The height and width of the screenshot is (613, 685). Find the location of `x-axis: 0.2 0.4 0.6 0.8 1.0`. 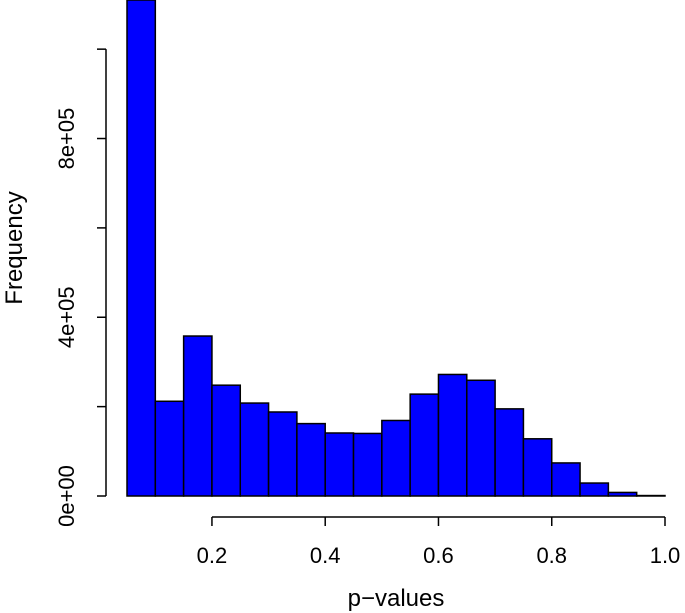

x-axis: 0.2 0.4 0.6 0.8 1.0 is located at coordinates (439, 542).